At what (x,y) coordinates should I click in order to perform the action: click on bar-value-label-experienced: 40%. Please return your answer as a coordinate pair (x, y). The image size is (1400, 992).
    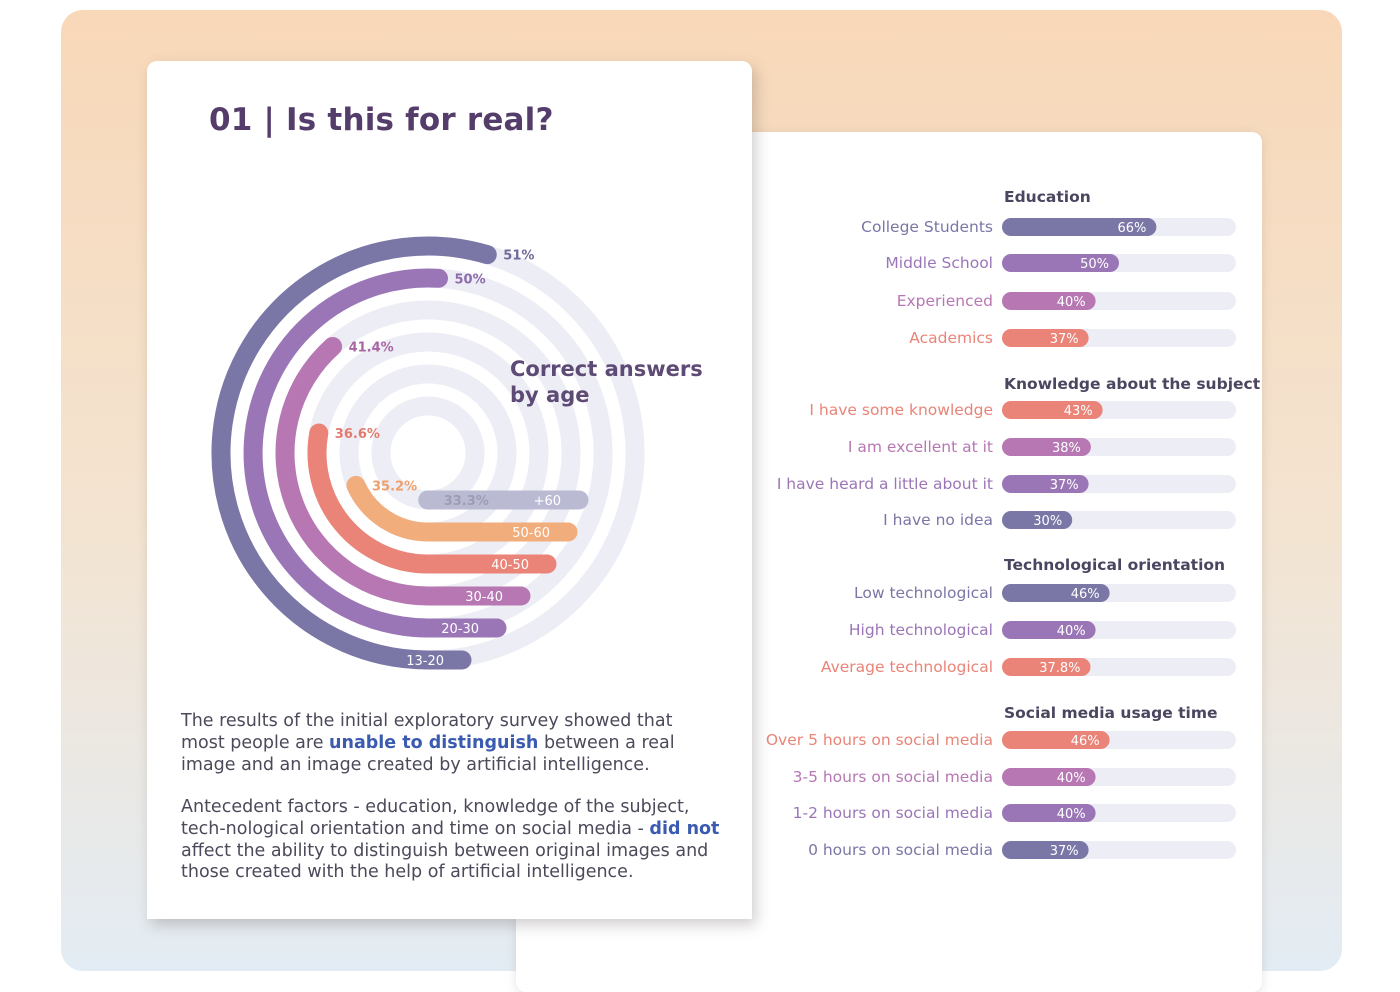
    Looking at the image, I should click on (1071, 302).